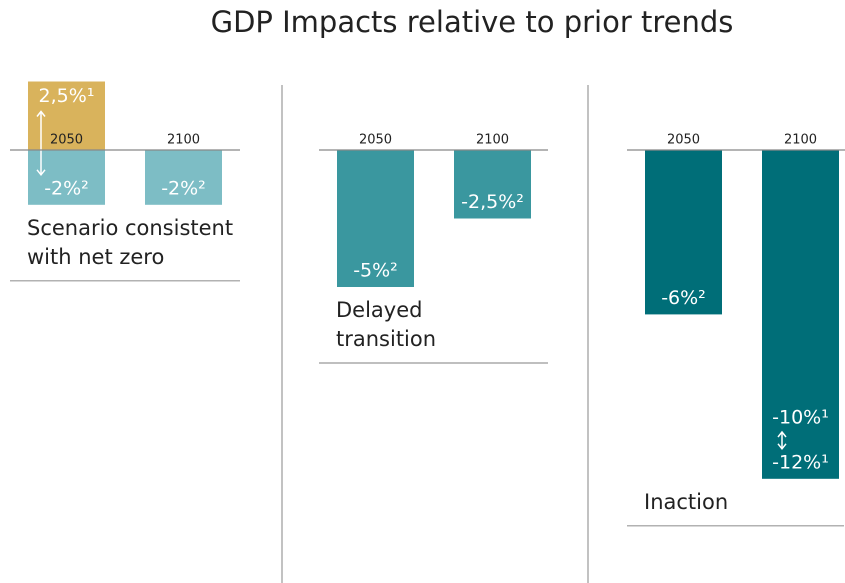 The image size is (845, 583). Describe the element at coordinates (800, 462) in the screenshot. I see `value-label: -12%¹` at that location.